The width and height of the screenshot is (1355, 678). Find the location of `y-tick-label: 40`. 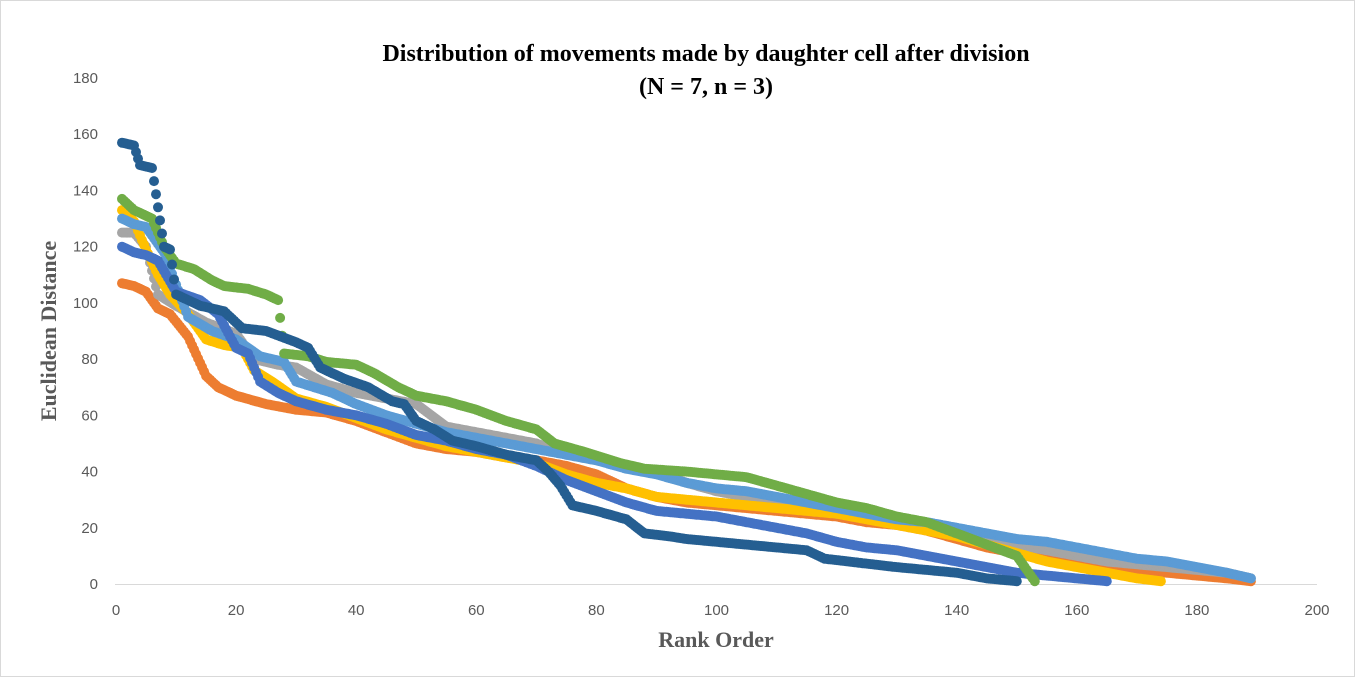

y-tick-label: 40 is located at coordinates (89, 472).